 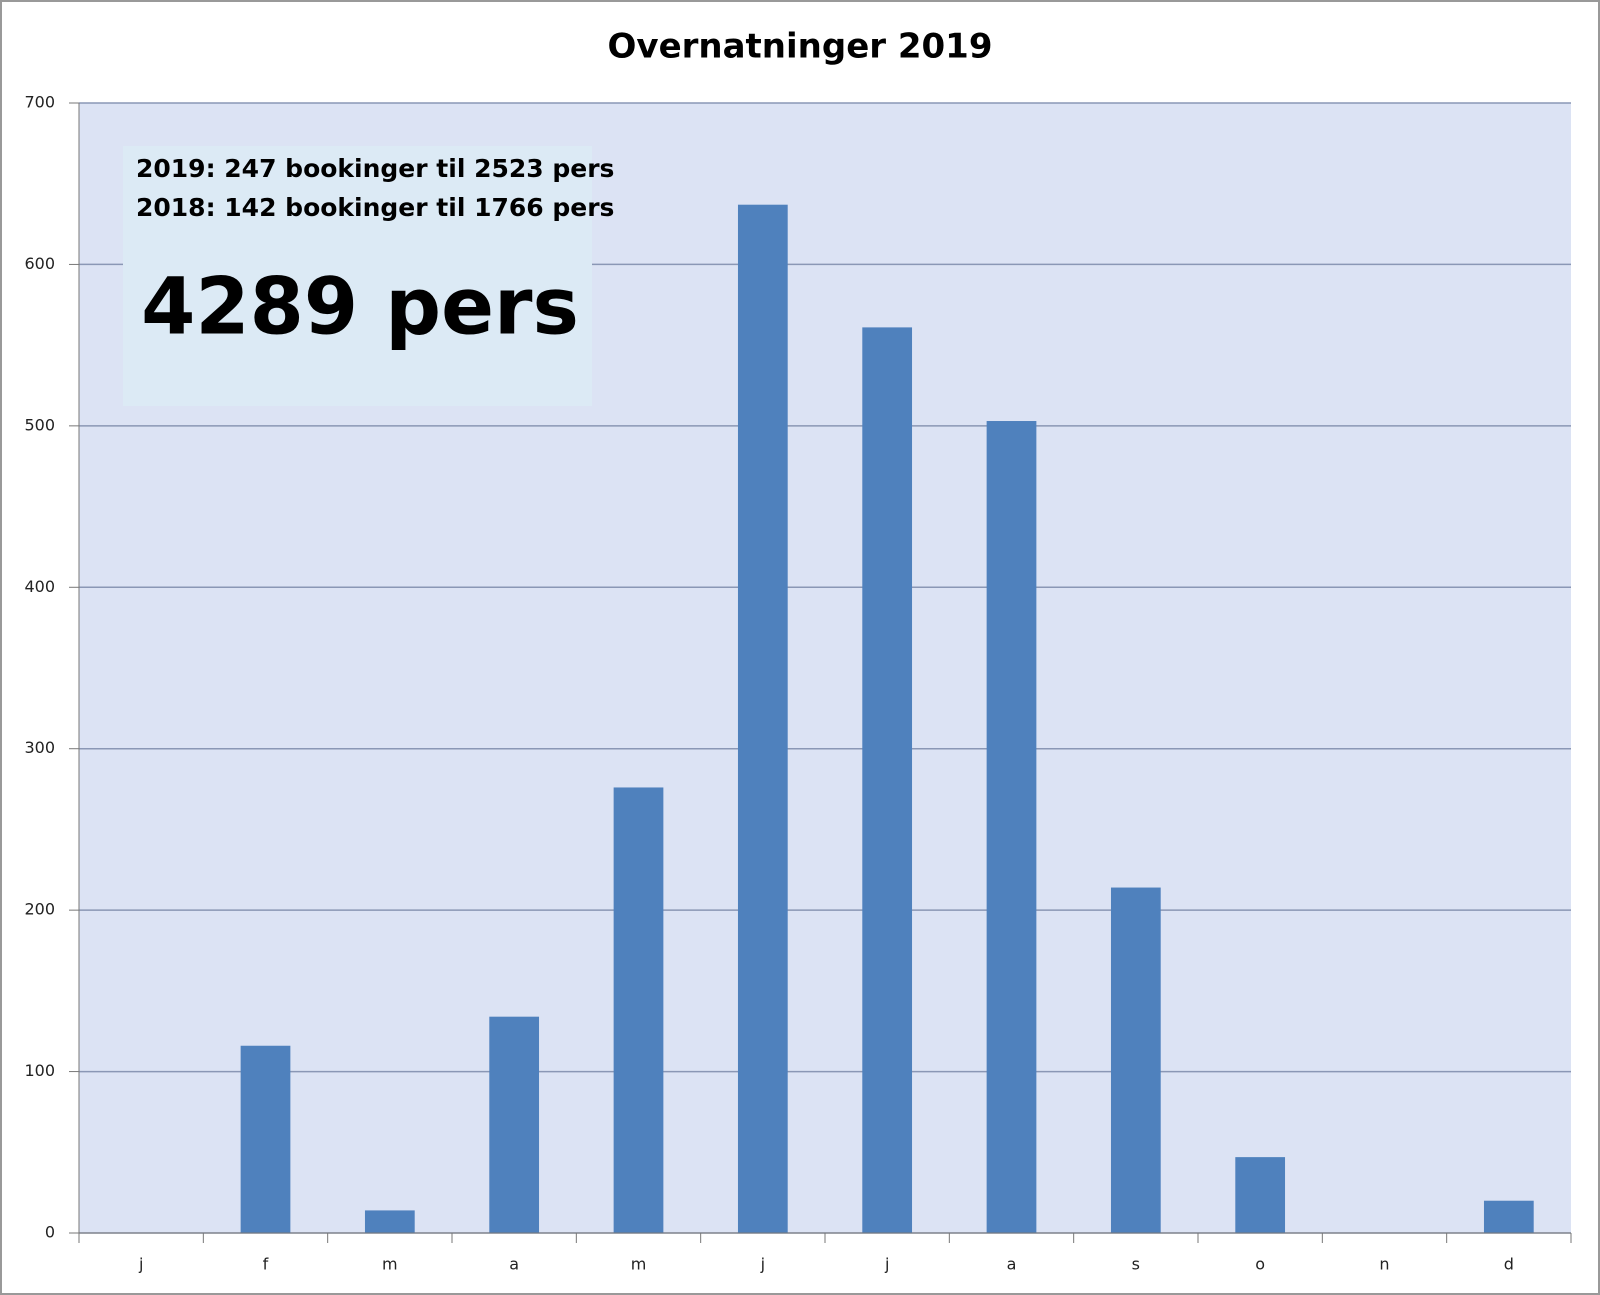 I want to click on y-tick-label: 100, so click(x=39, y=1070).